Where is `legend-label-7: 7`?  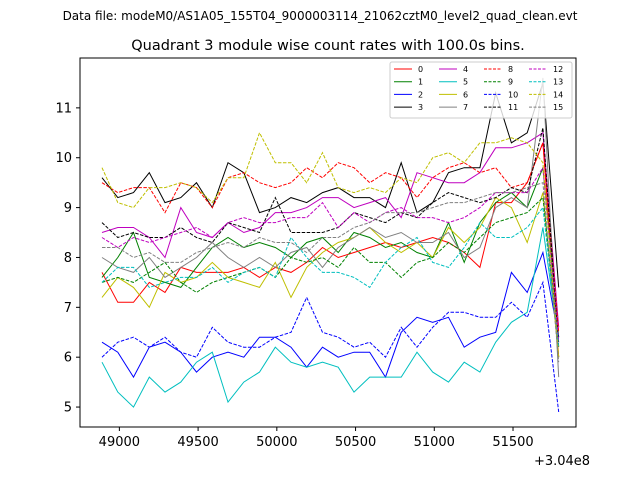
legend-label-7: 7 is located at coordinates (465, 107).